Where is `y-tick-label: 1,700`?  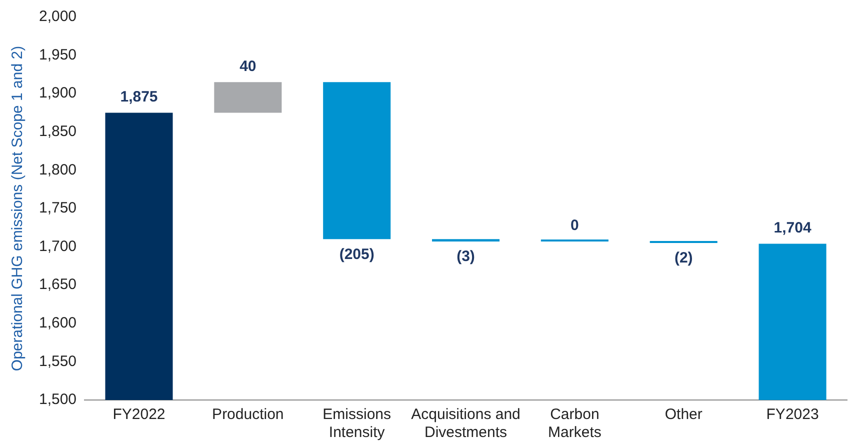 y-tick-label: 1,700 is located at coordinates (57, 246).